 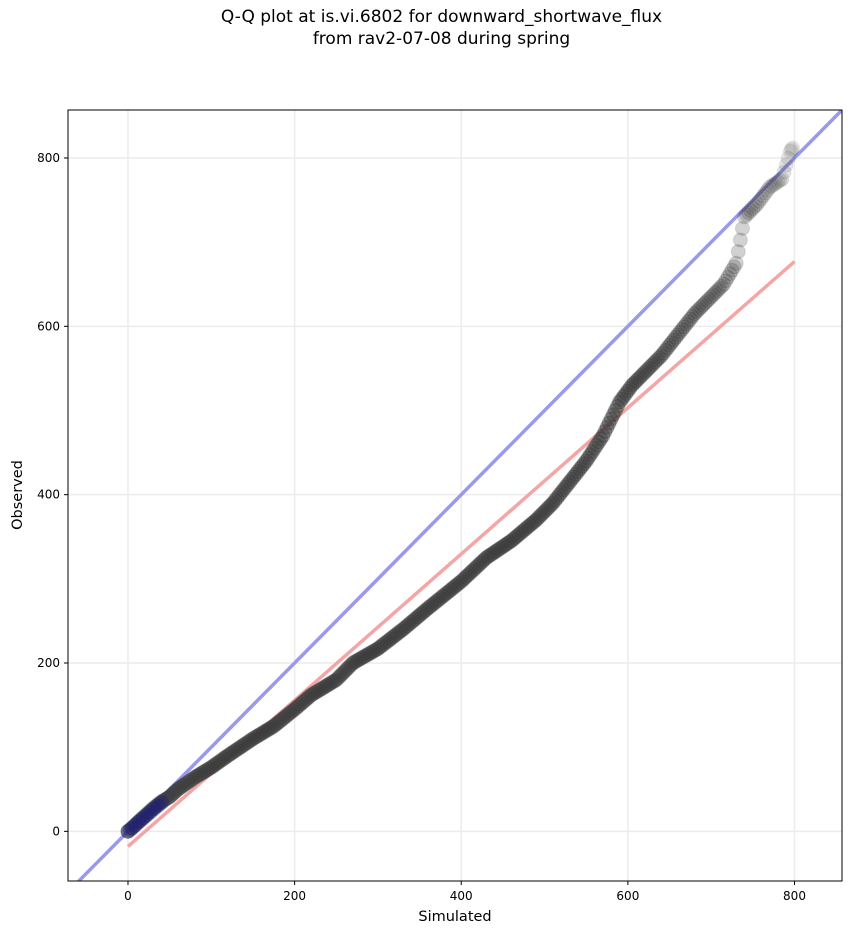 What do you see at coordinates (454, 917) in the screenshot?
I see `x-axis-label: Simulated` at bounding box center [454, 917].